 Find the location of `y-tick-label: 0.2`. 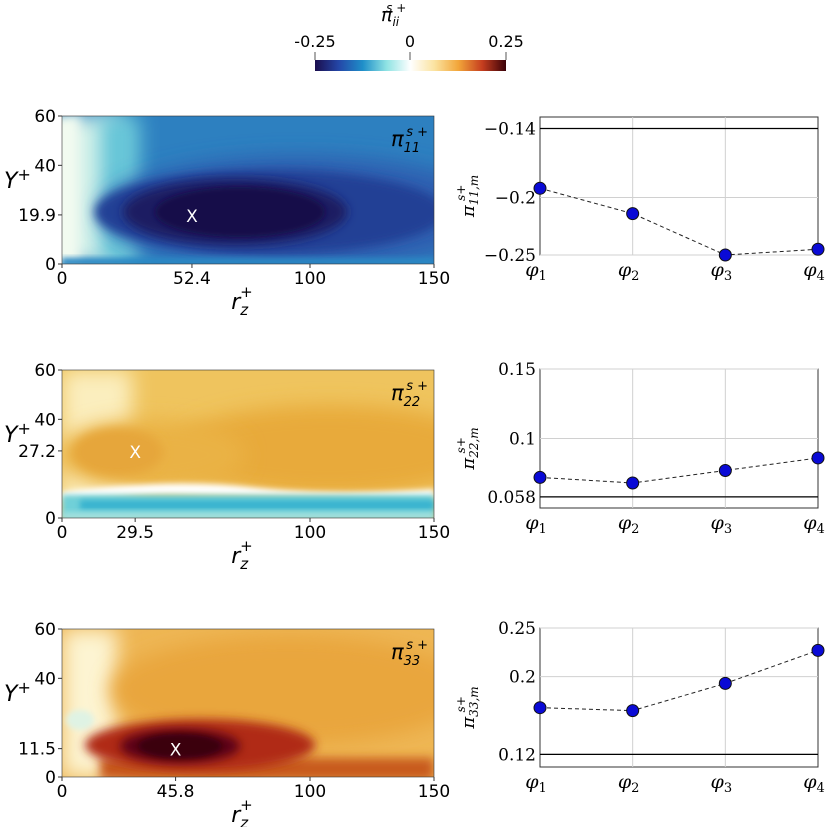

y-tick-label: 0.2 is located at coordinates (522, 678).